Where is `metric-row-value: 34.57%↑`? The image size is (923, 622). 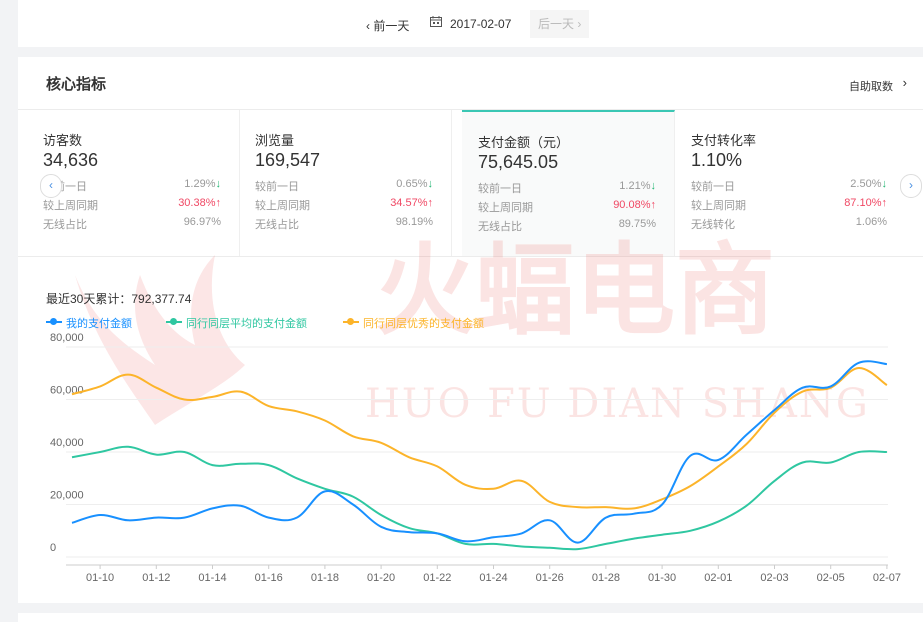 metric-row-value: 34.57%↑ is located at coordinates (411, 203).